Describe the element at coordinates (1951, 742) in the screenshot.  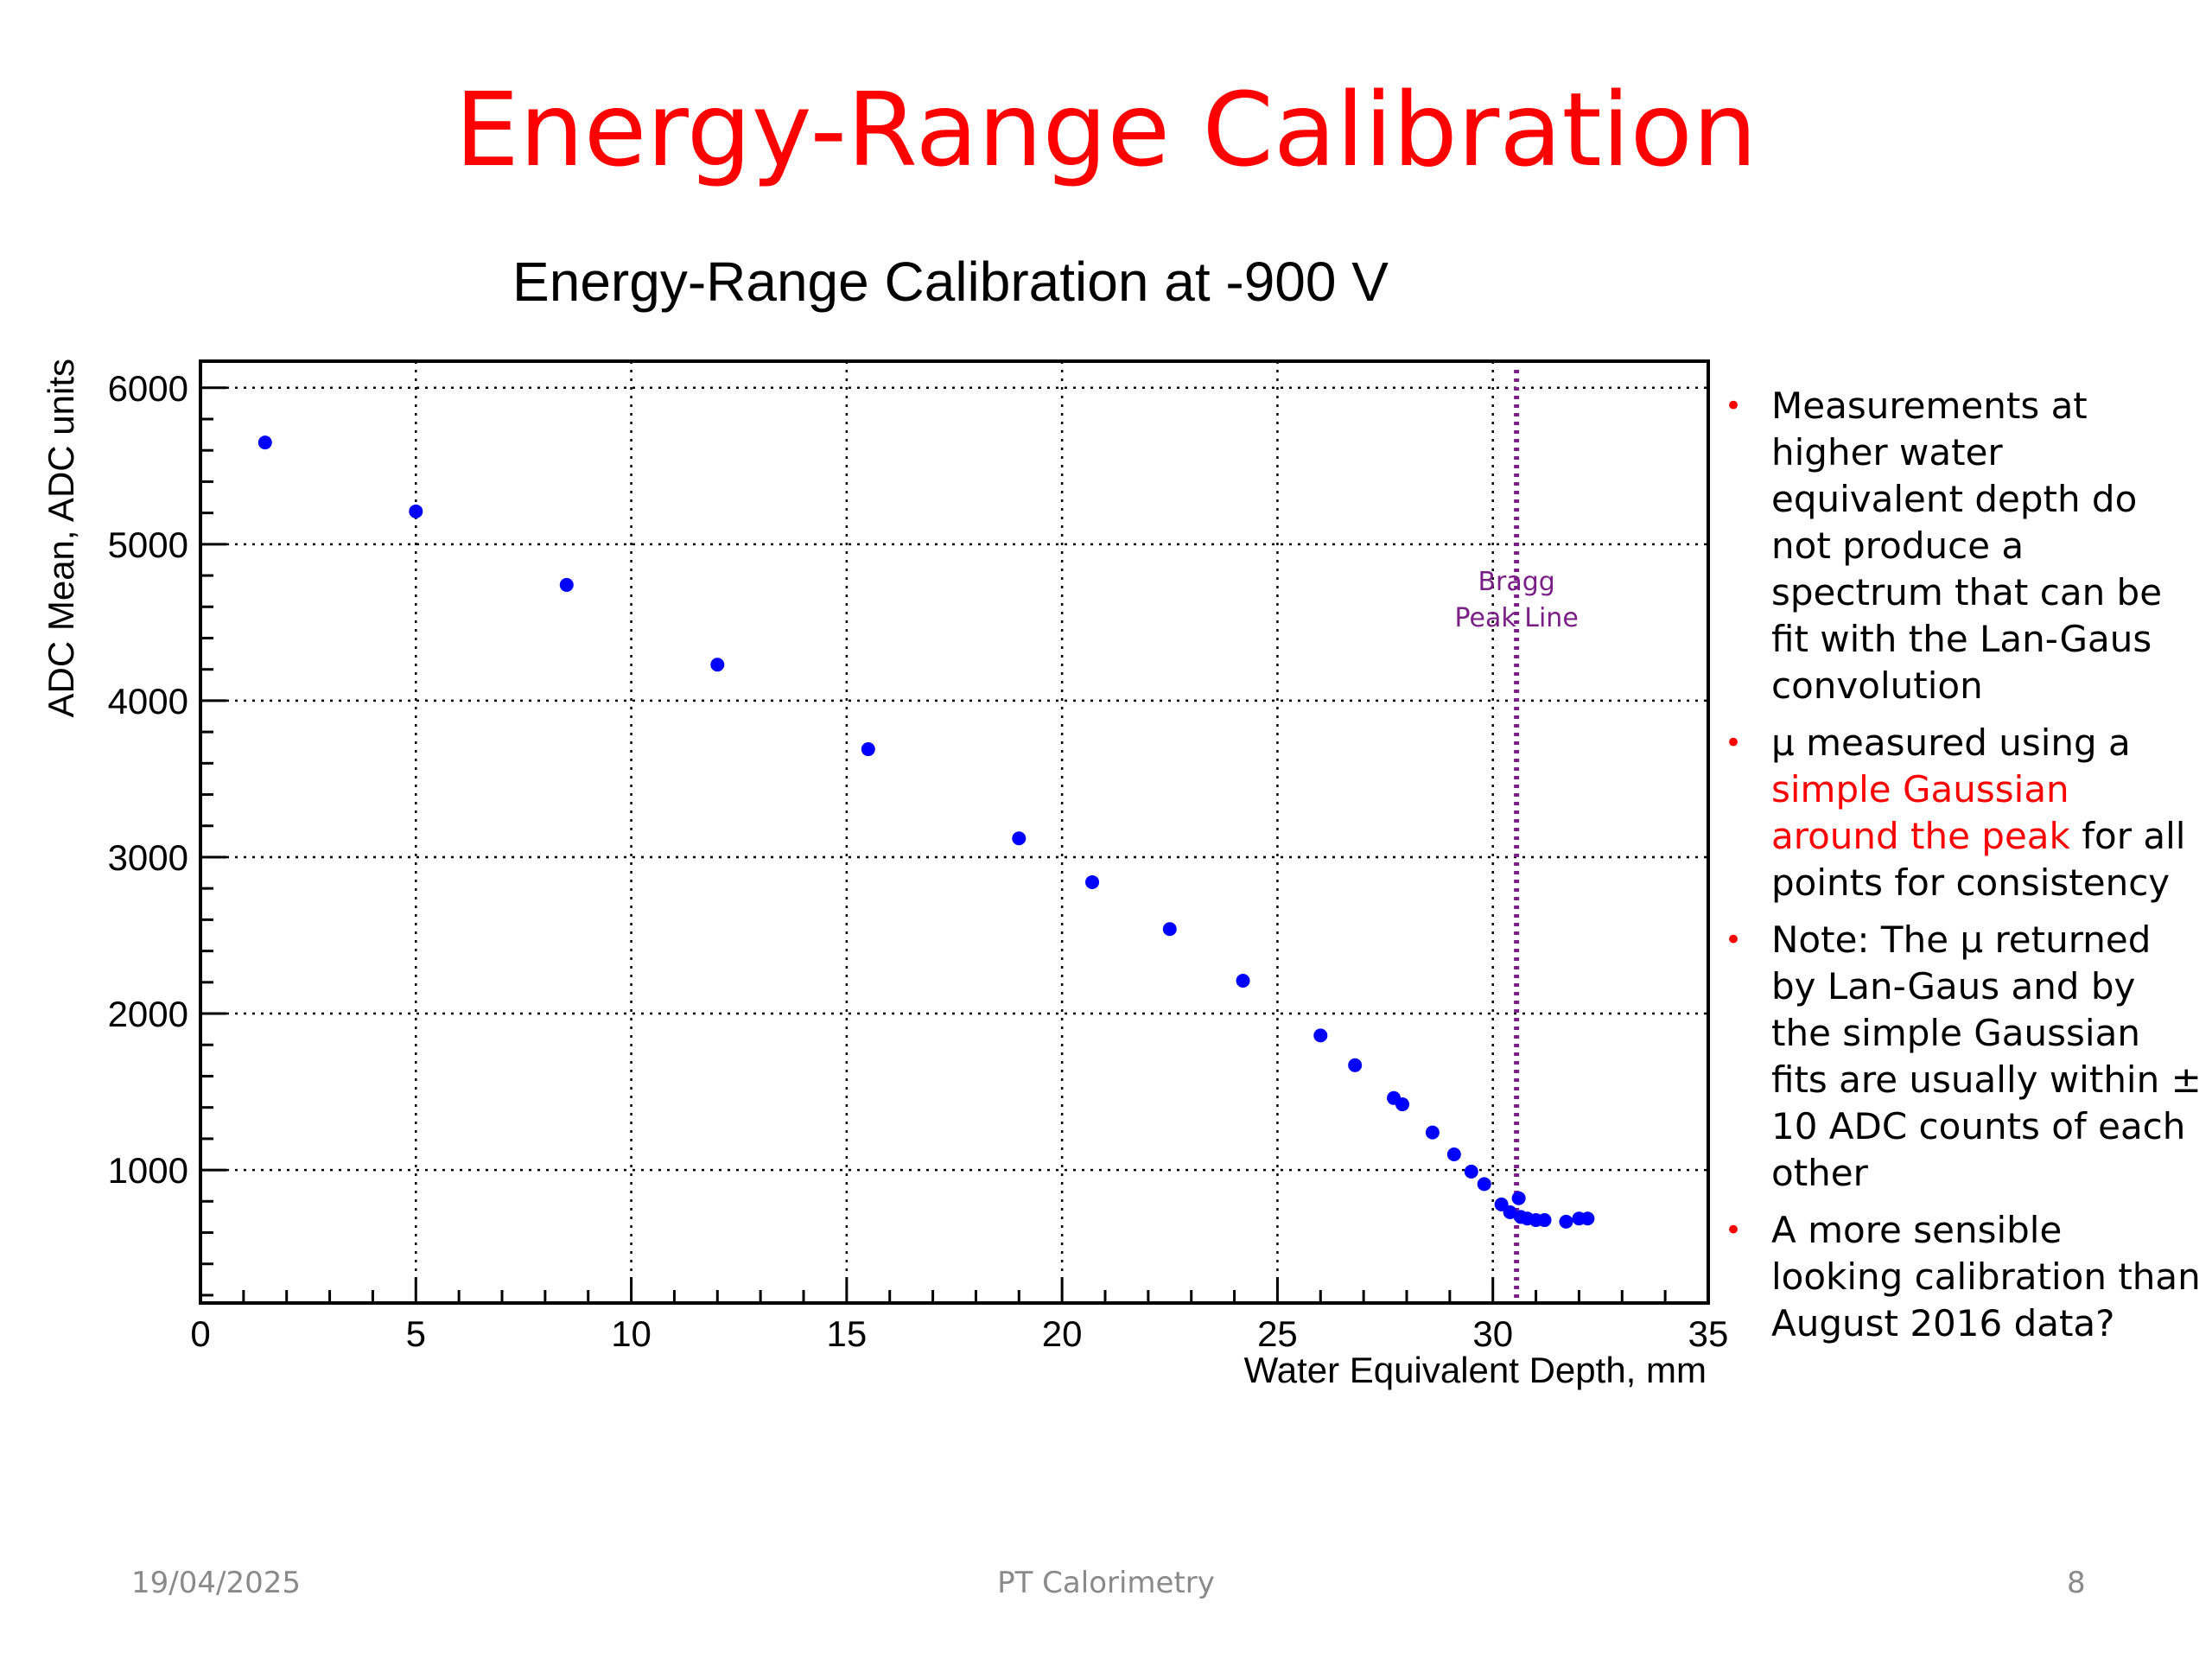
I see `bullet-text: μ measured using a` at that location.